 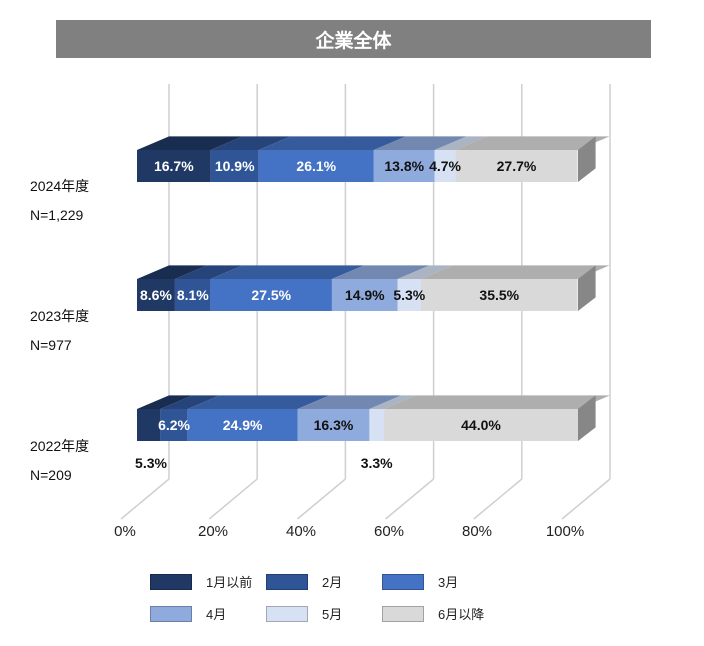 I want to click on legend-label: 5月, so click(x=332, y=614).